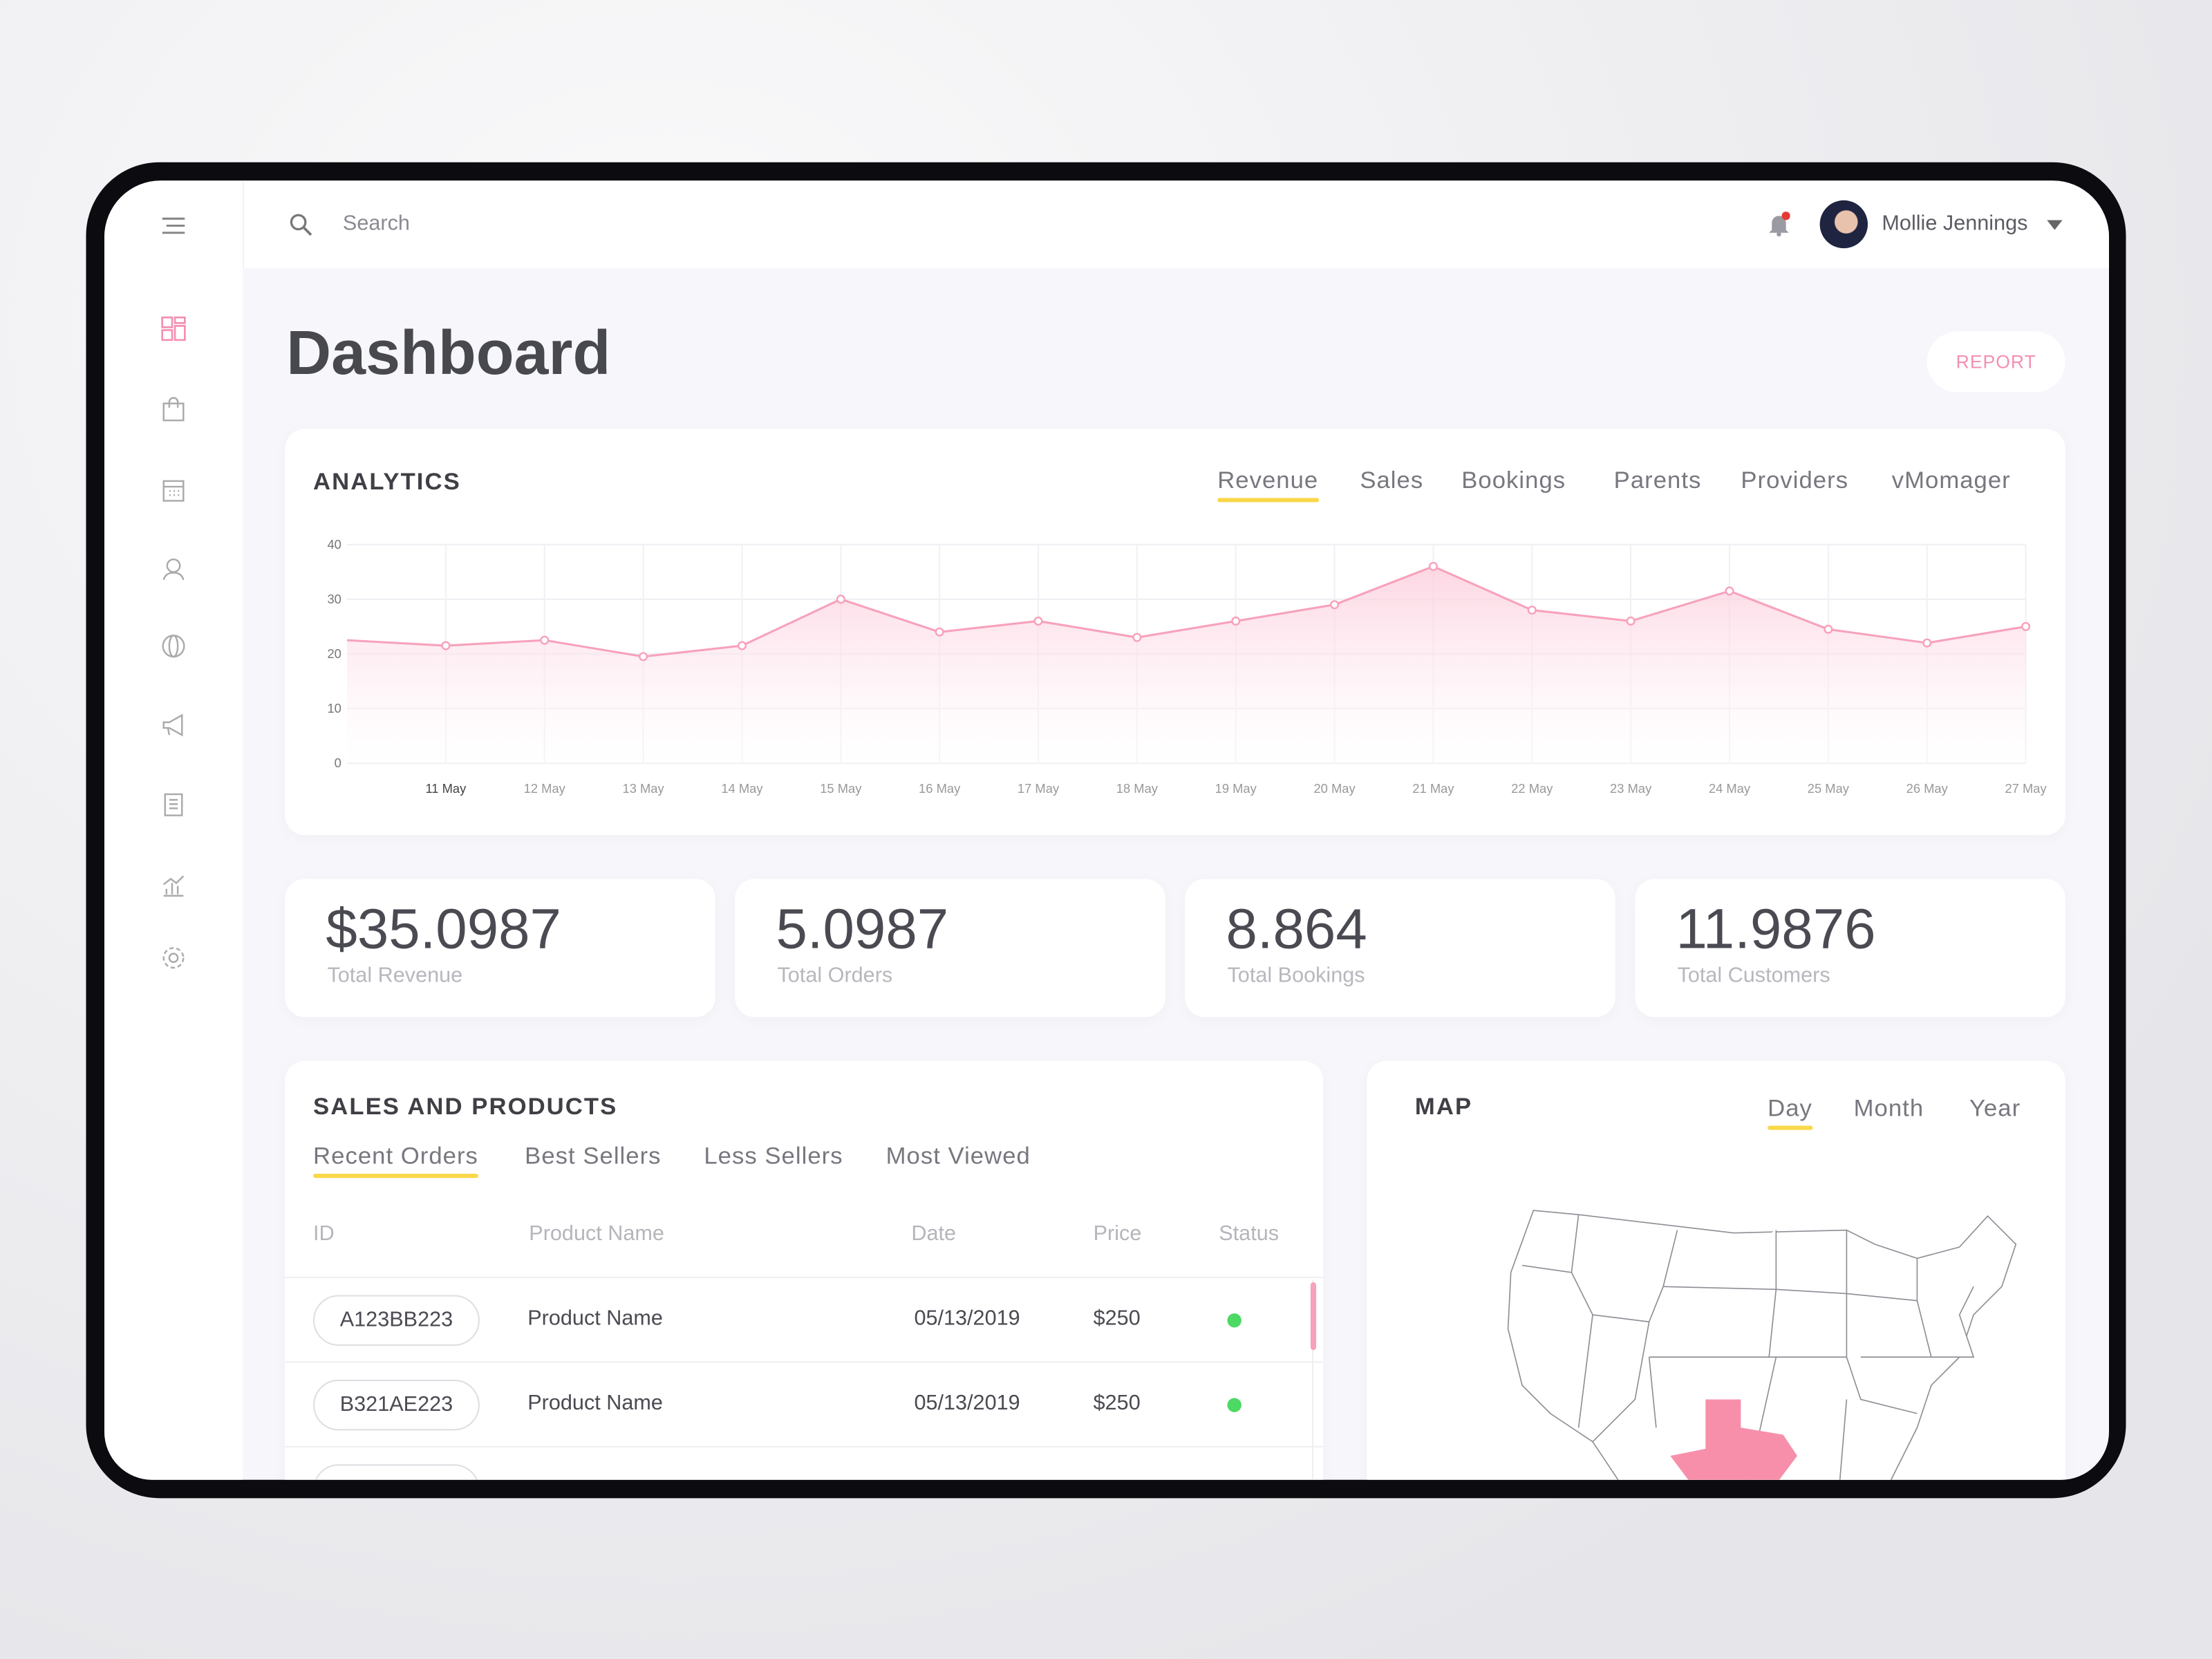  I want to click on map-card: MAP Day Month Year, so click(1716, 1270).